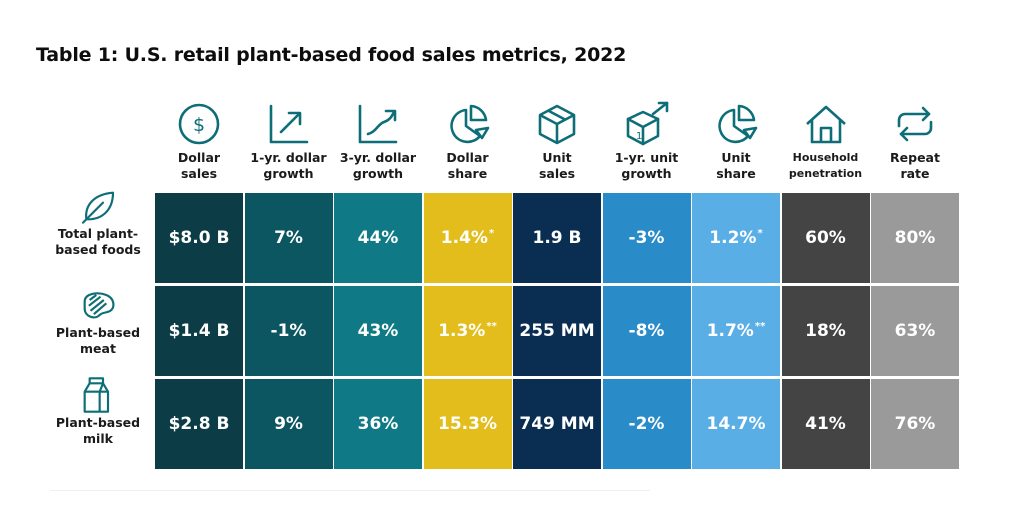 The height and width of the screenshot is (522, 1024). I want to click on cell-value: 1.7%, so click(730, 331).